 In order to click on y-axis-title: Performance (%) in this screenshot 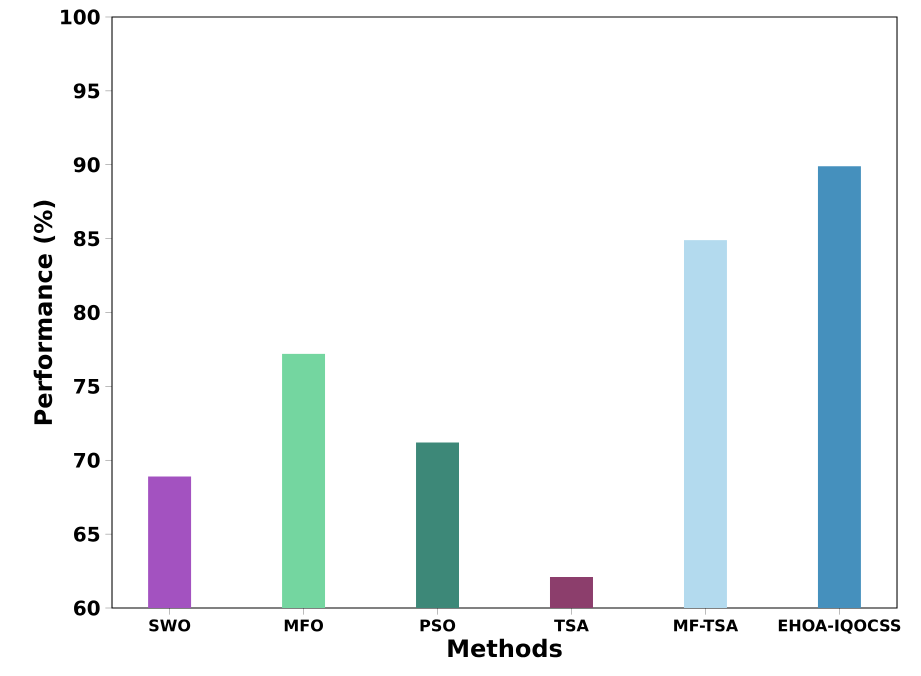, I will do `click(45, 312)`.